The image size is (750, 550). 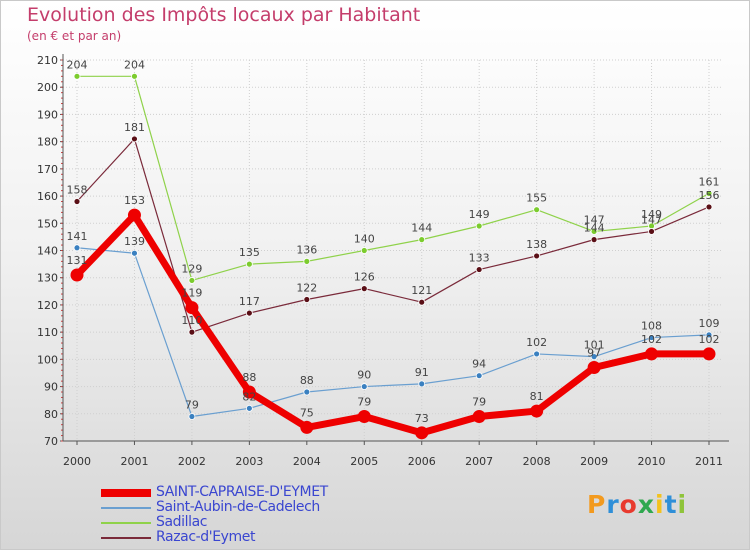 What do you see at coordinates (134, 461) in the screenshot?
I see `x-tick-label: 2001` at bounding box center [134, 461].